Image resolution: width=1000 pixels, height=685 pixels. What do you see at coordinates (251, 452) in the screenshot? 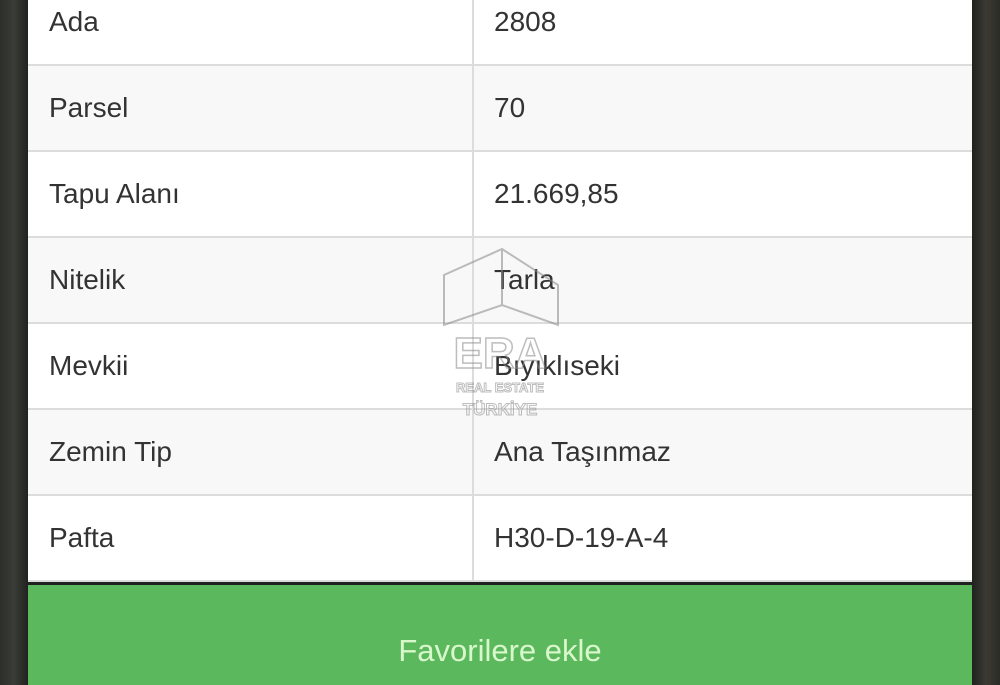
I see `row-label: Zemin Tip` at bounding box center [251, 452].